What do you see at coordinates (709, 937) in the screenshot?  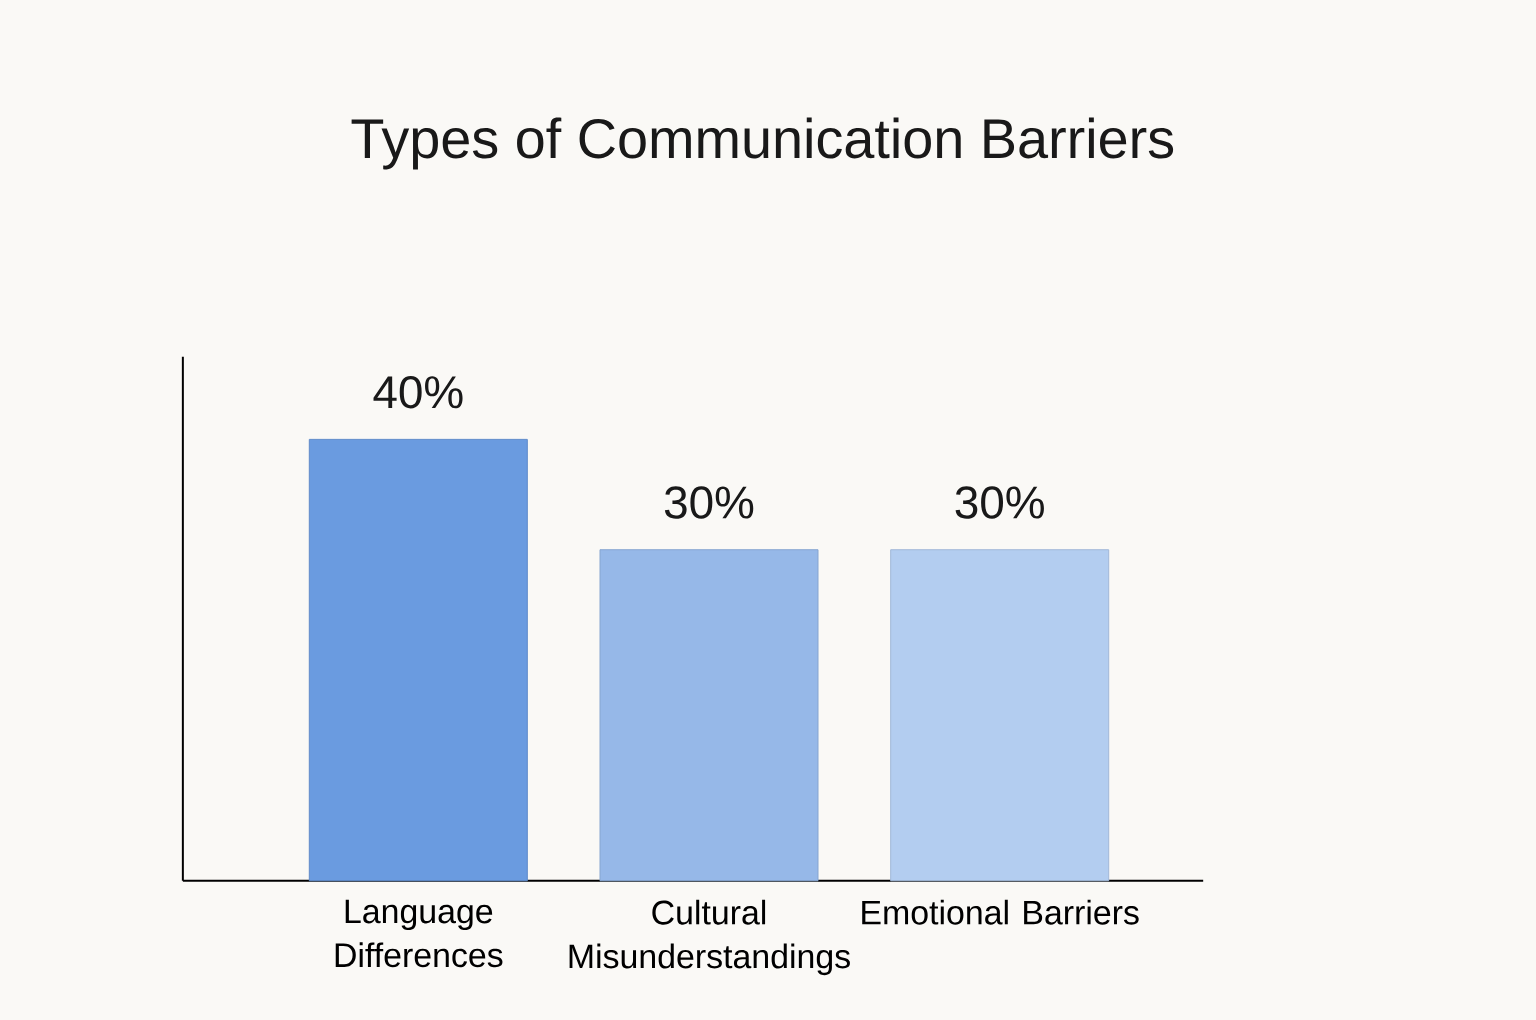 I see `x-tick-label: Cultural Misunderstandings` at bounding box center [709, 937].